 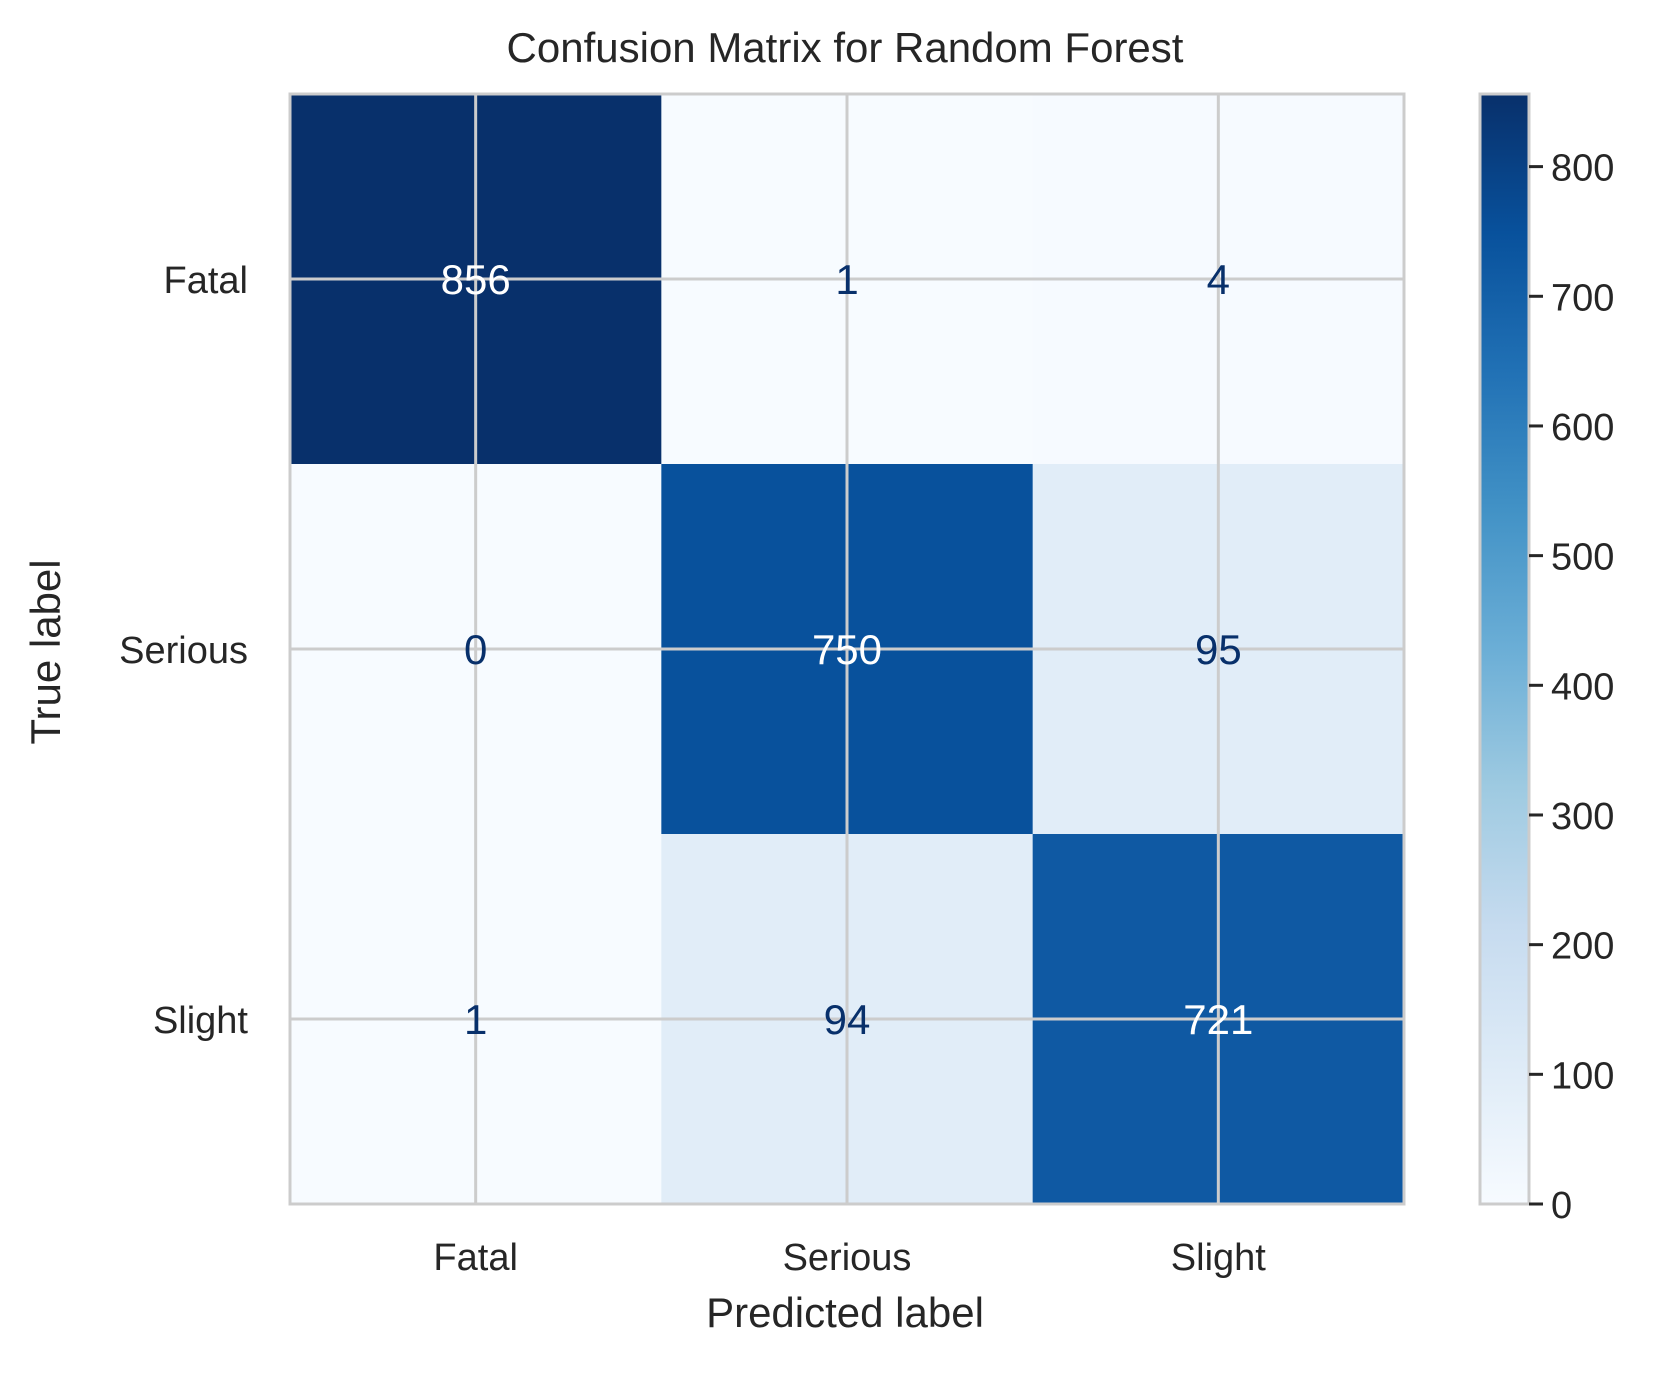 I want to click on colorbar-tick-label: 700, so click(x=1582, y=298).